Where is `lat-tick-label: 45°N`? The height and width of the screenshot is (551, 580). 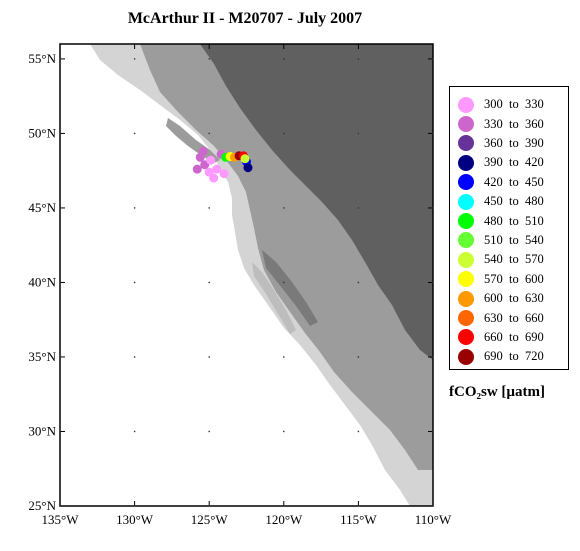
lat-tick-label: 45°N is located at coordinates (42, 207).